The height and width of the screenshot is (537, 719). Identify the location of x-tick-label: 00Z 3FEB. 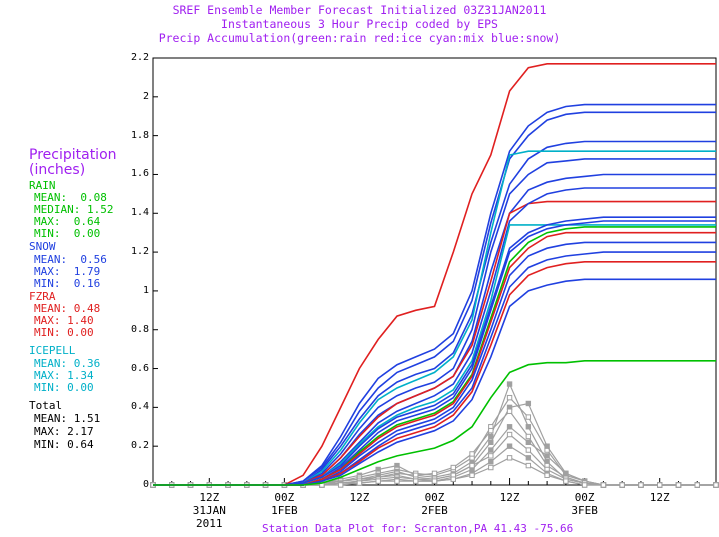
(585, 504).